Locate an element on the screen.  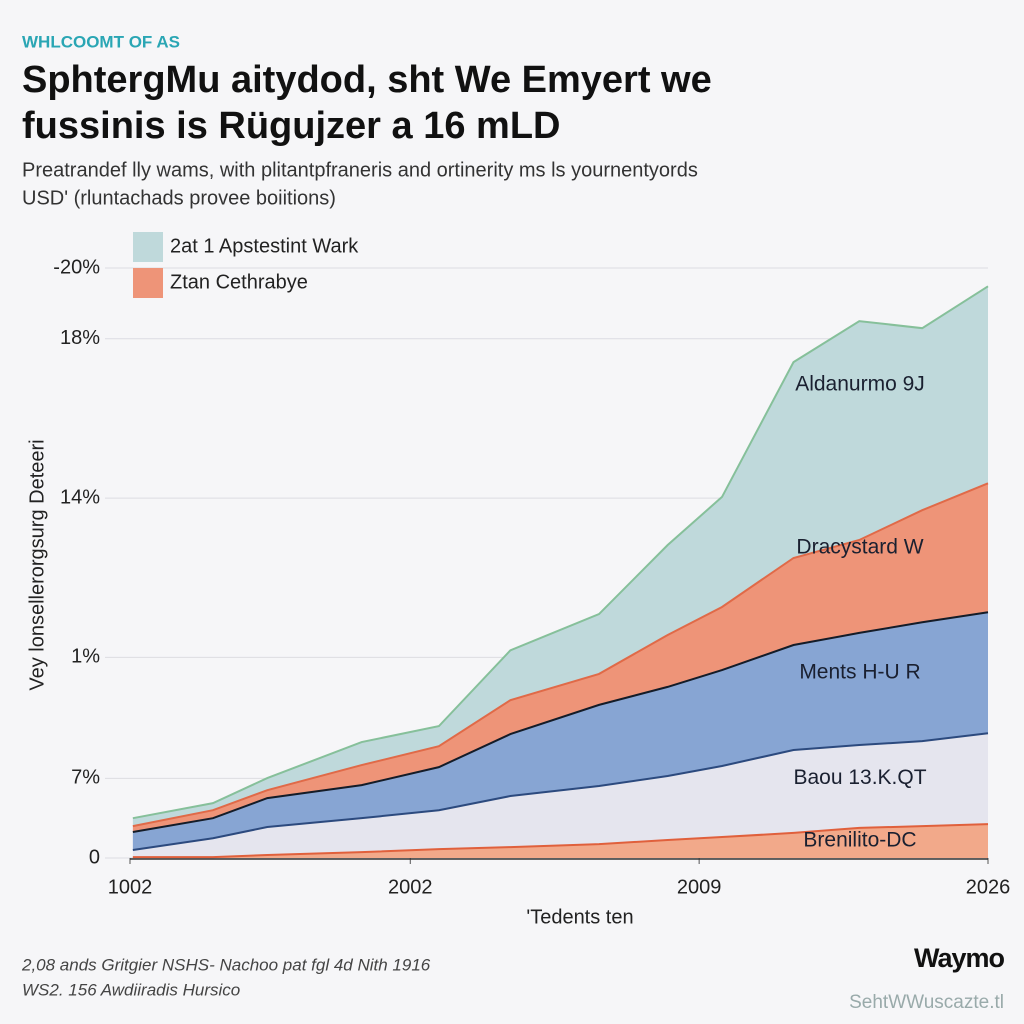
y-tick-label: 18% is located at coordinates (80, 338).